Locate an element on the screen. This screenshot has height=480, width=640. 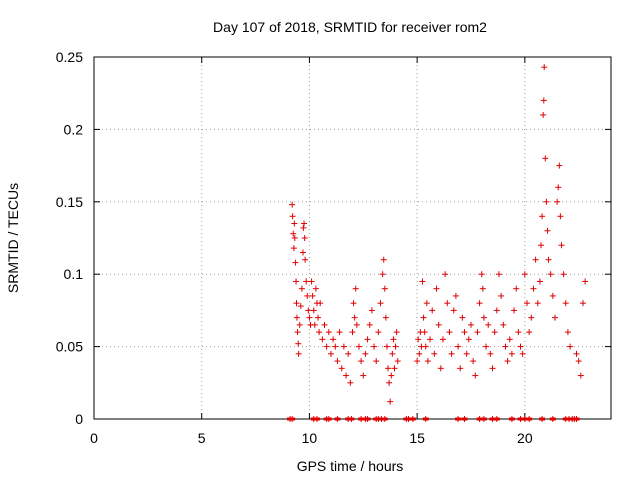
x-tick-label: 5 is located at coordinates (202, 438).